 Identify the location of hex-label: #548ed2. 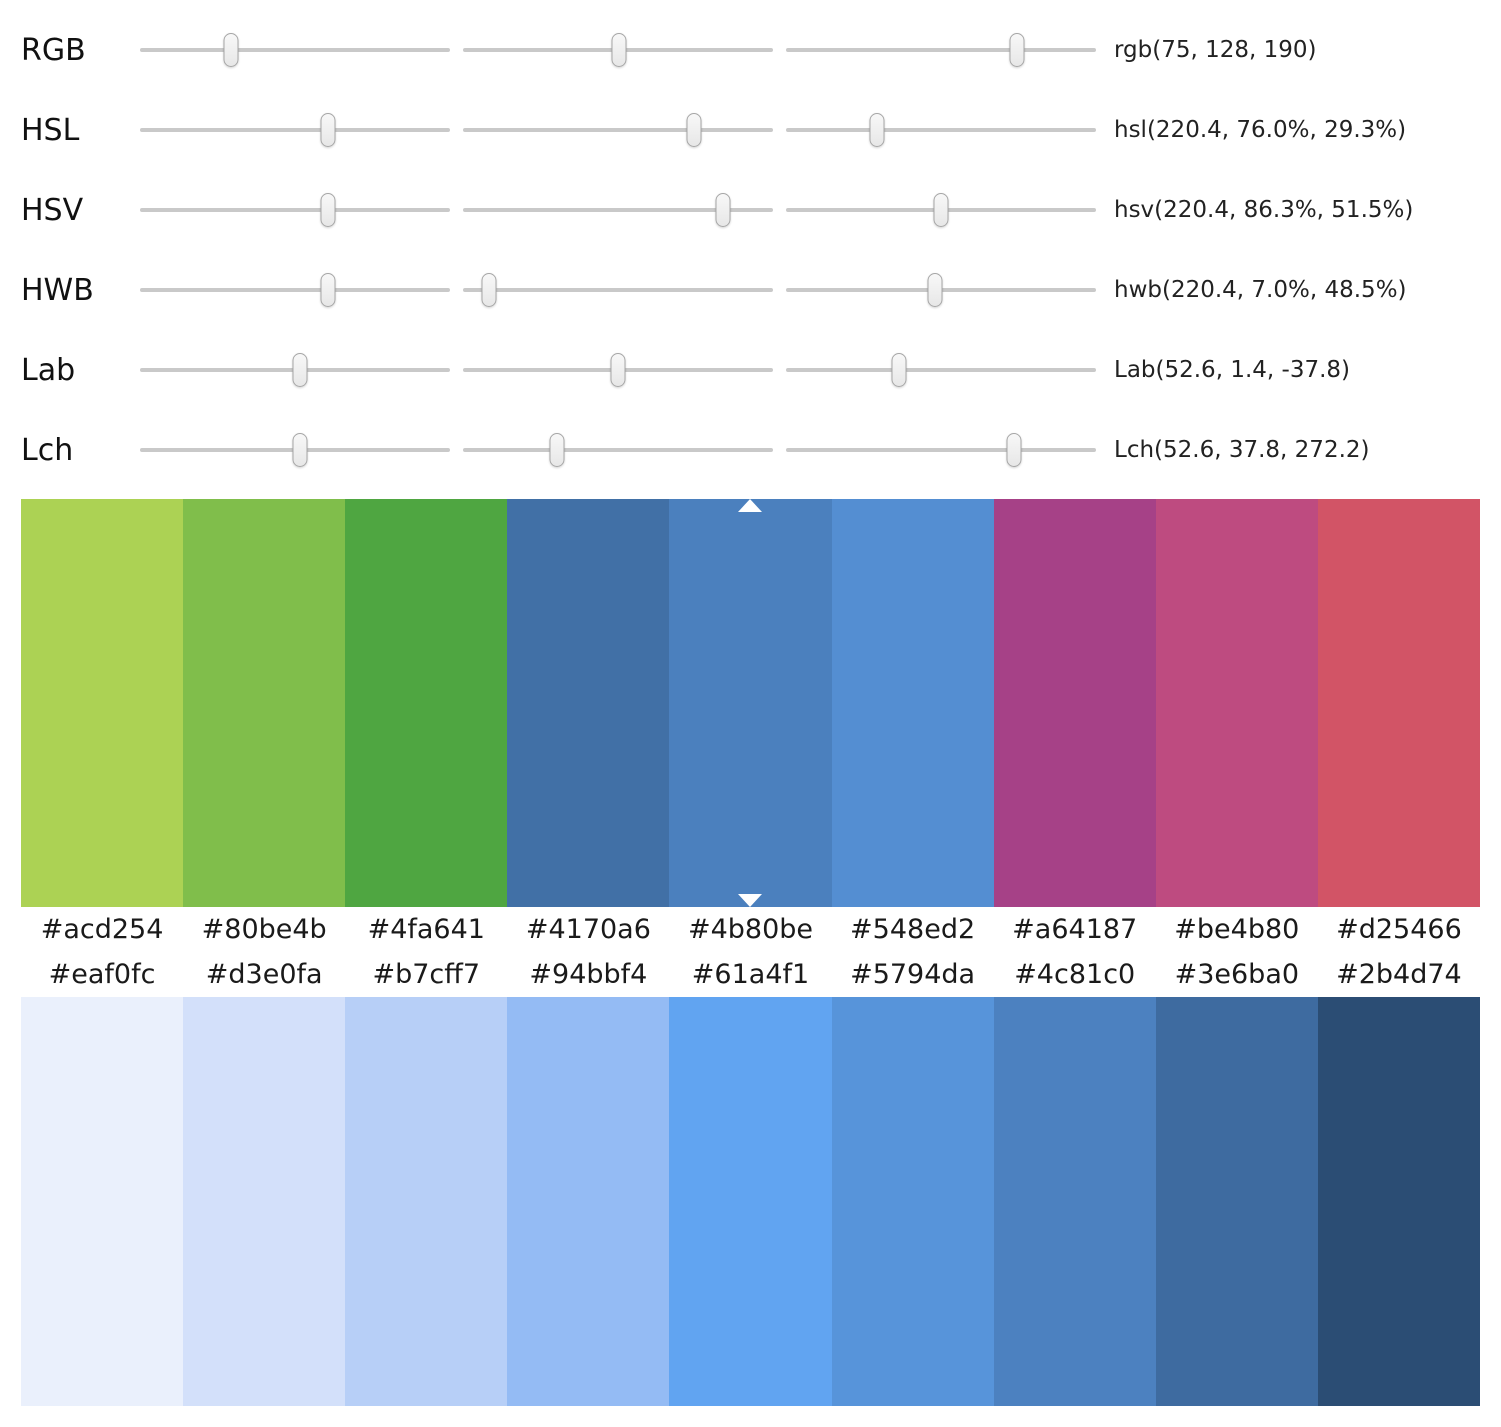
(913, 929).